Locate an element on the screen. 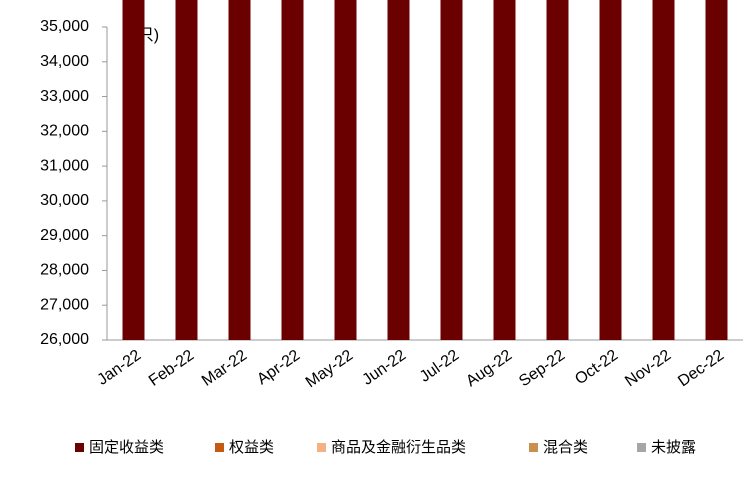  legend-label: 混合类 is located at coordinates (565, 447).